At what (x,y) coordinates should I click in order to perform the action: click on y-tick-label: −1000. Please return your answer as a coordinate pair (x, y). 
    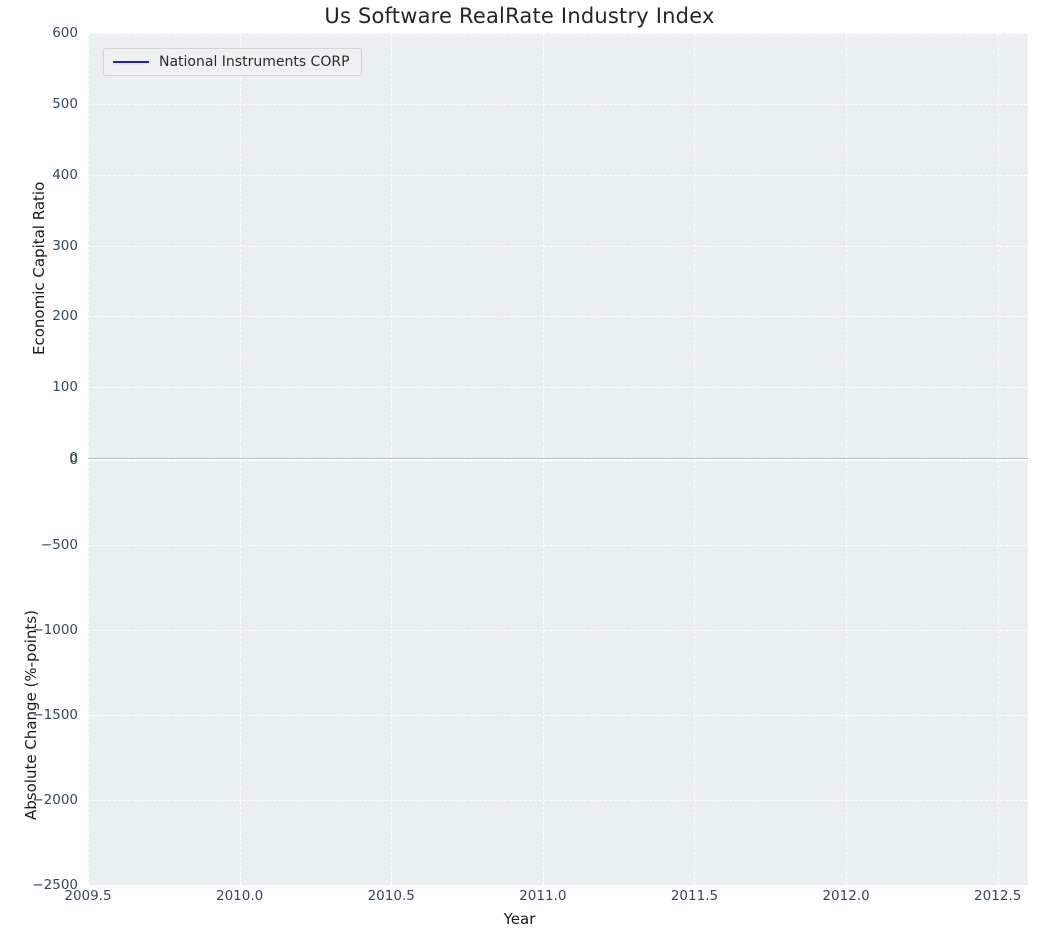
    Looking at the image, I should click on (55, 630).